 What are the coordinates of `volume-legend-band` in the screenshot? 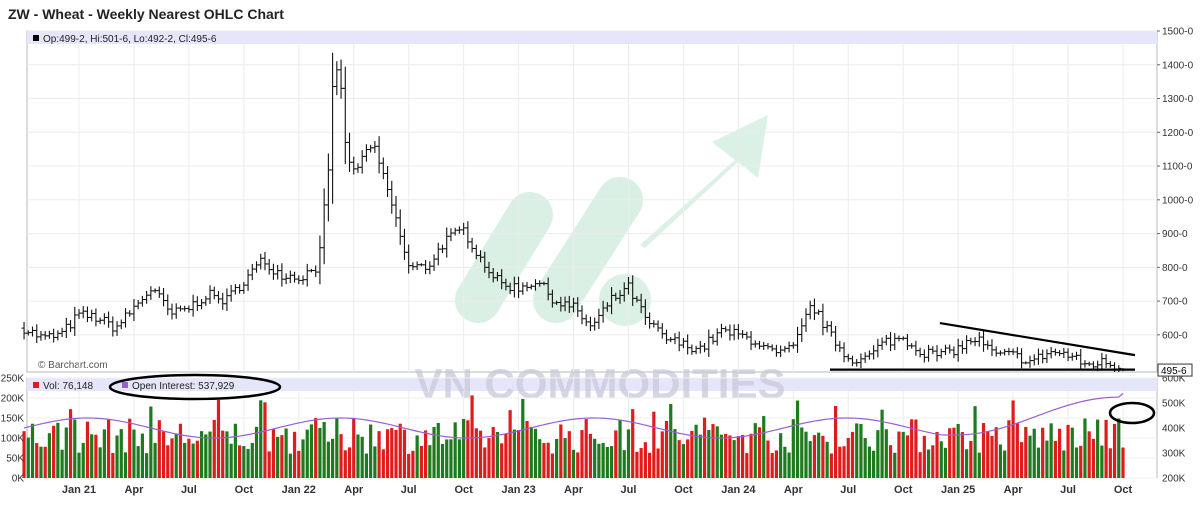 It's located at (592, 384).